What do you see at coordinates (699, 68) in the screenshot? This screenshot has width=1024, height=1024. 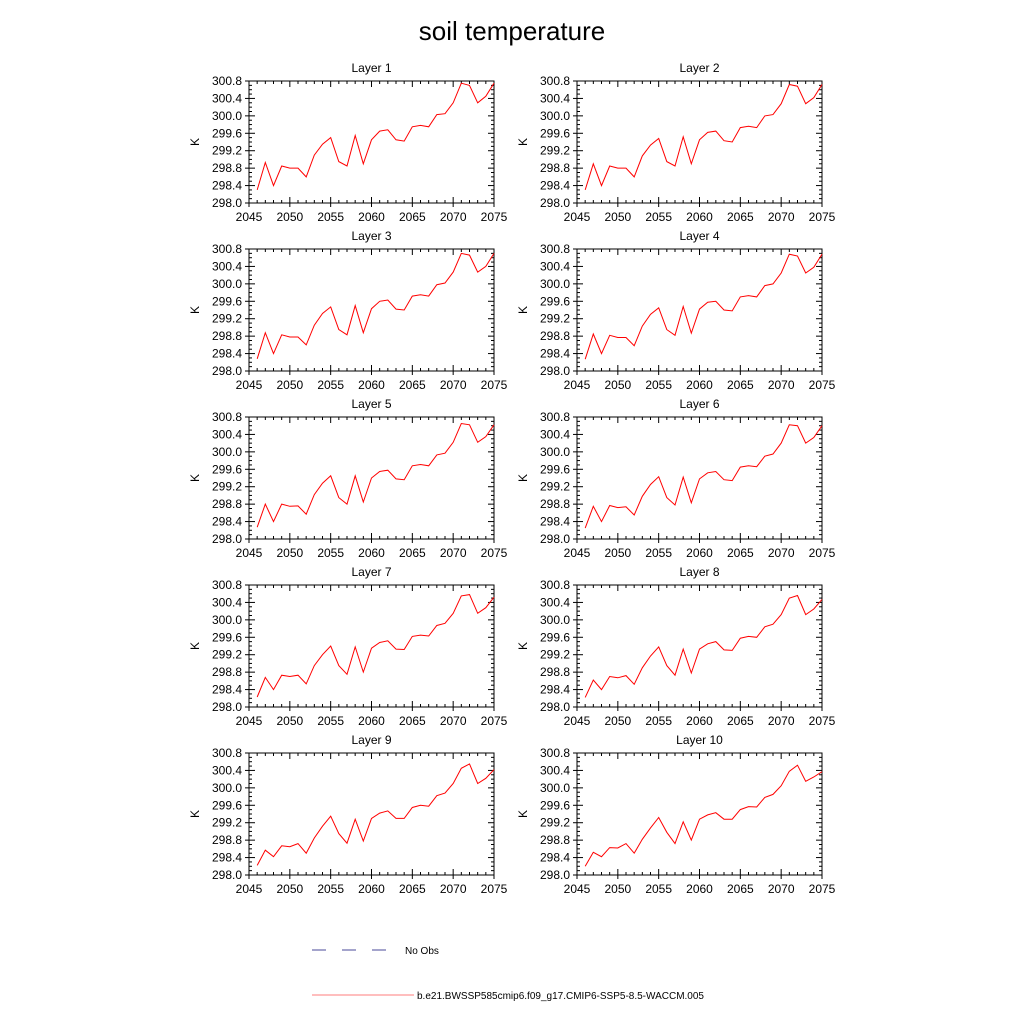 I see `panel-title: Layer 2` at bounding box center [699, 68].